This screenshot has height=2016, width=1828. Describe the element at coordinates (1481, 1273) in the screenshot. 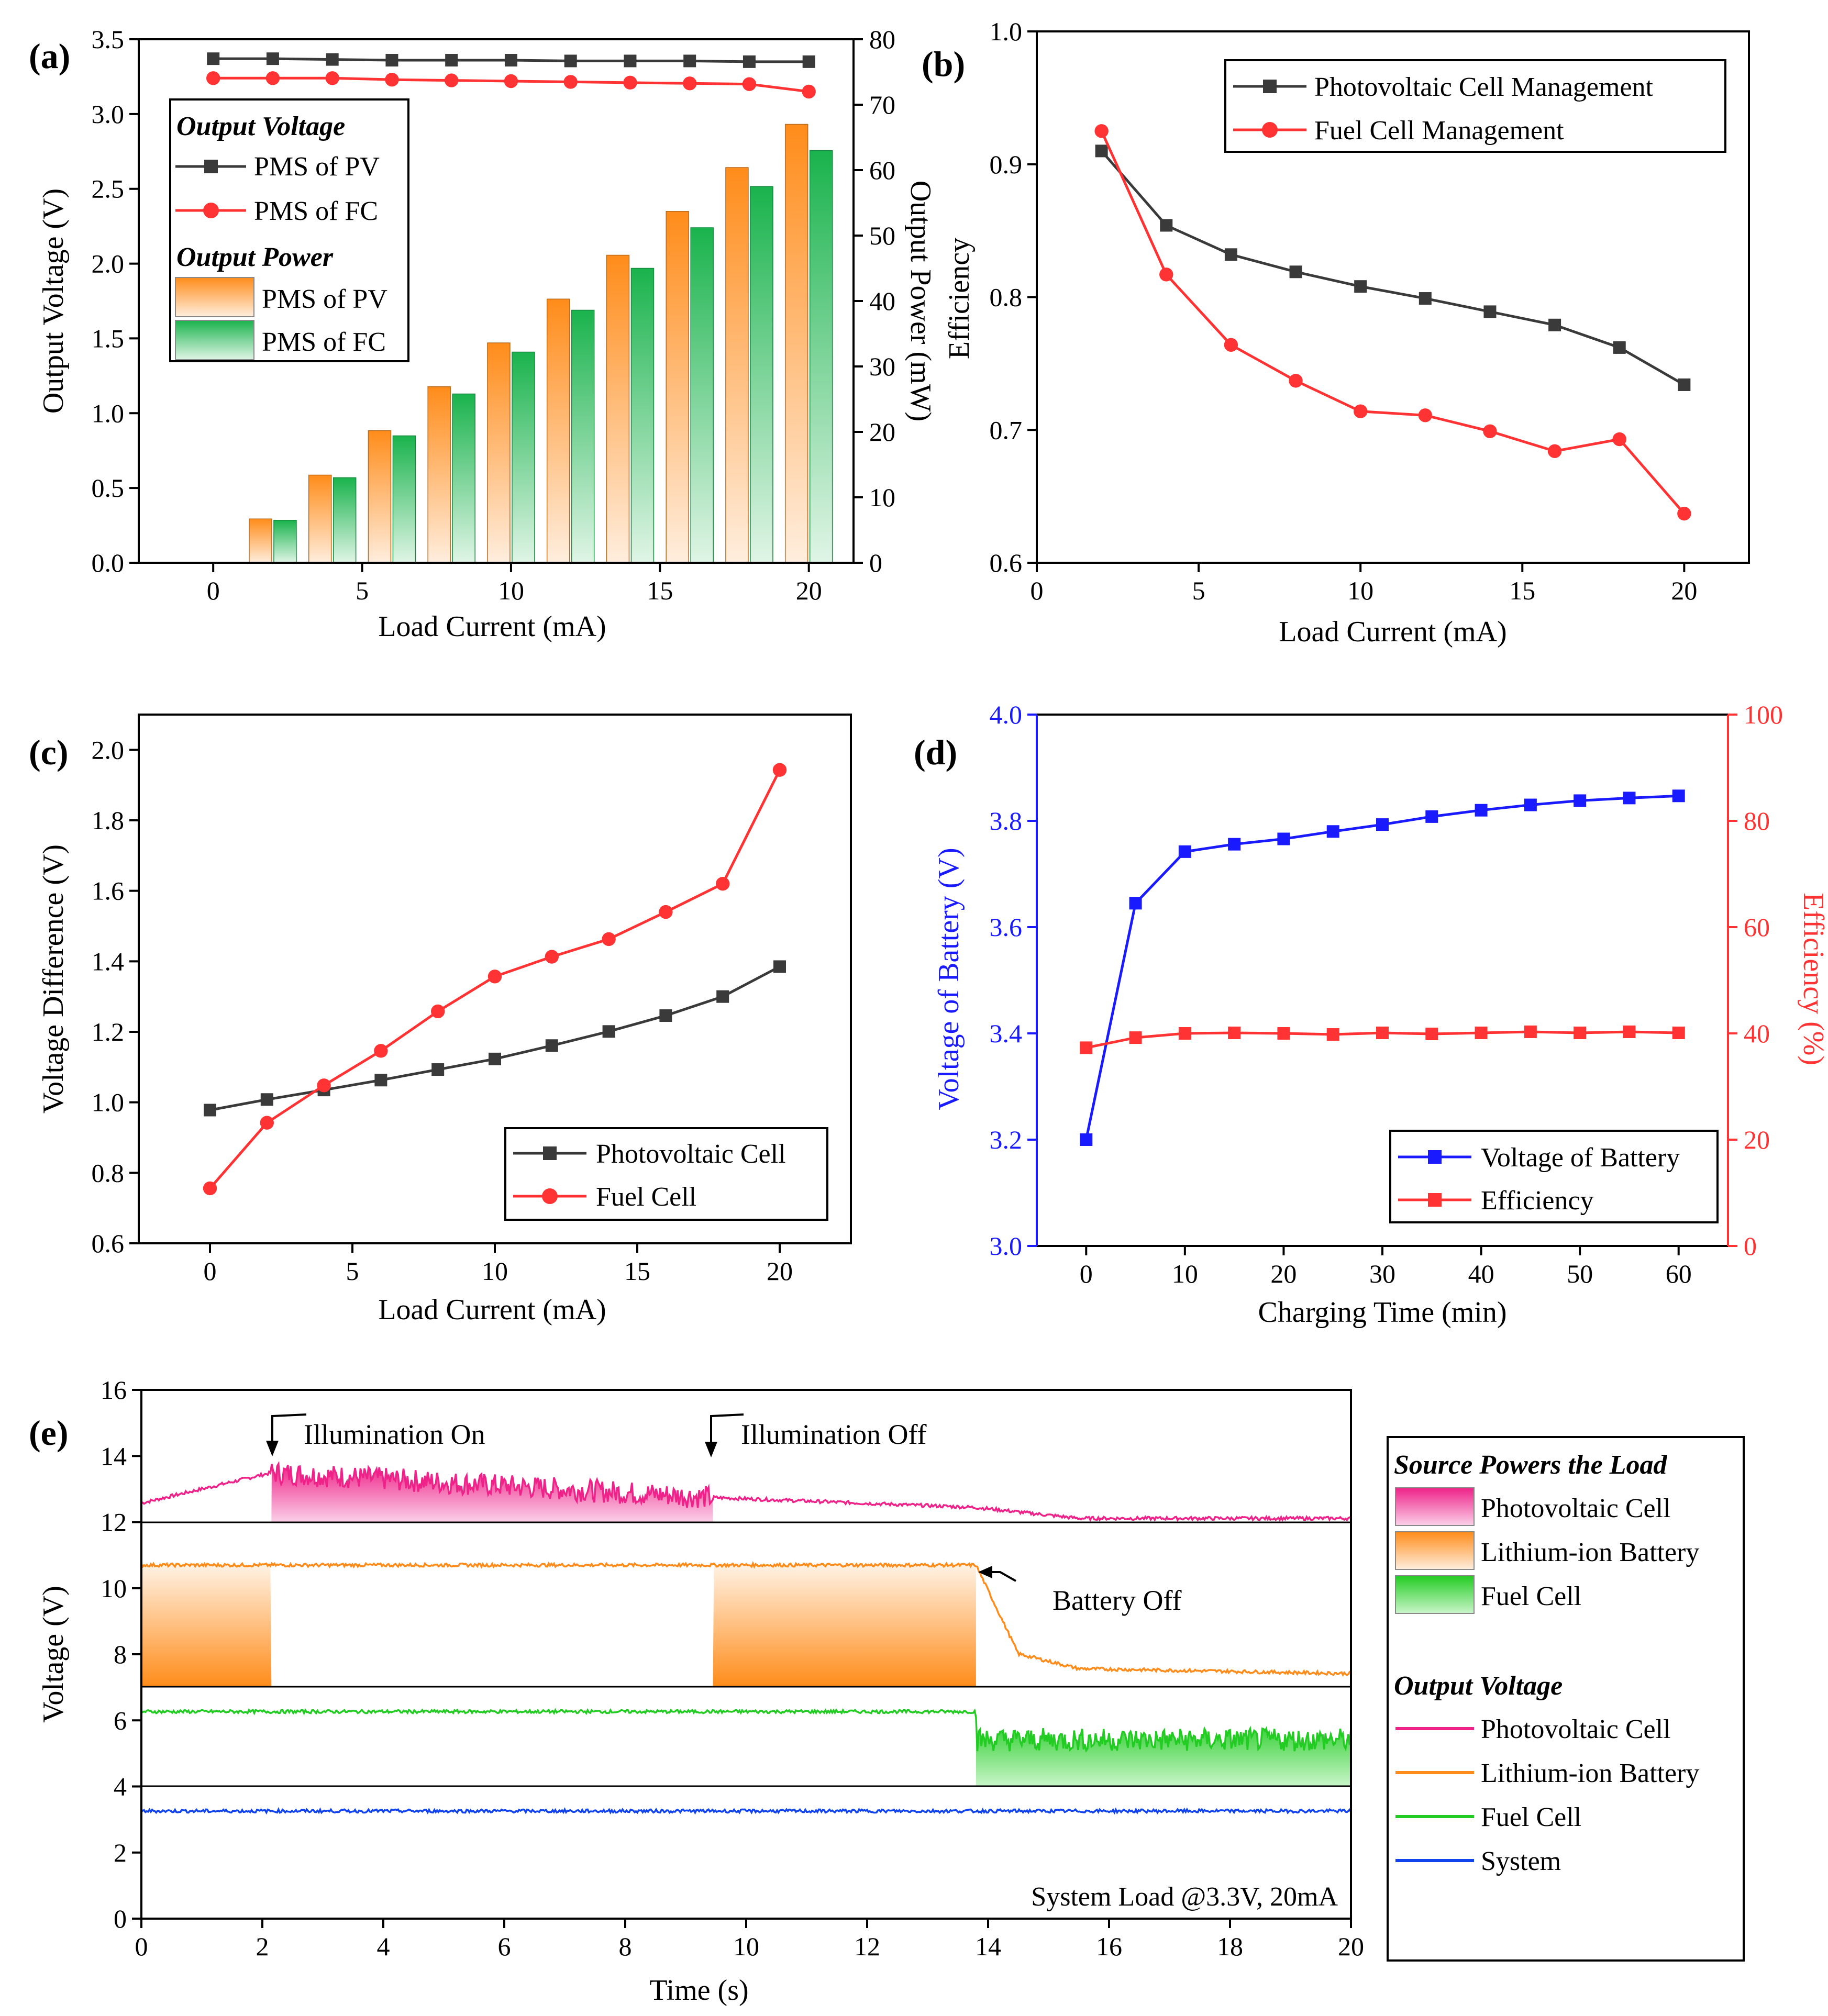

I see `x-tick-label: 40` at that location.